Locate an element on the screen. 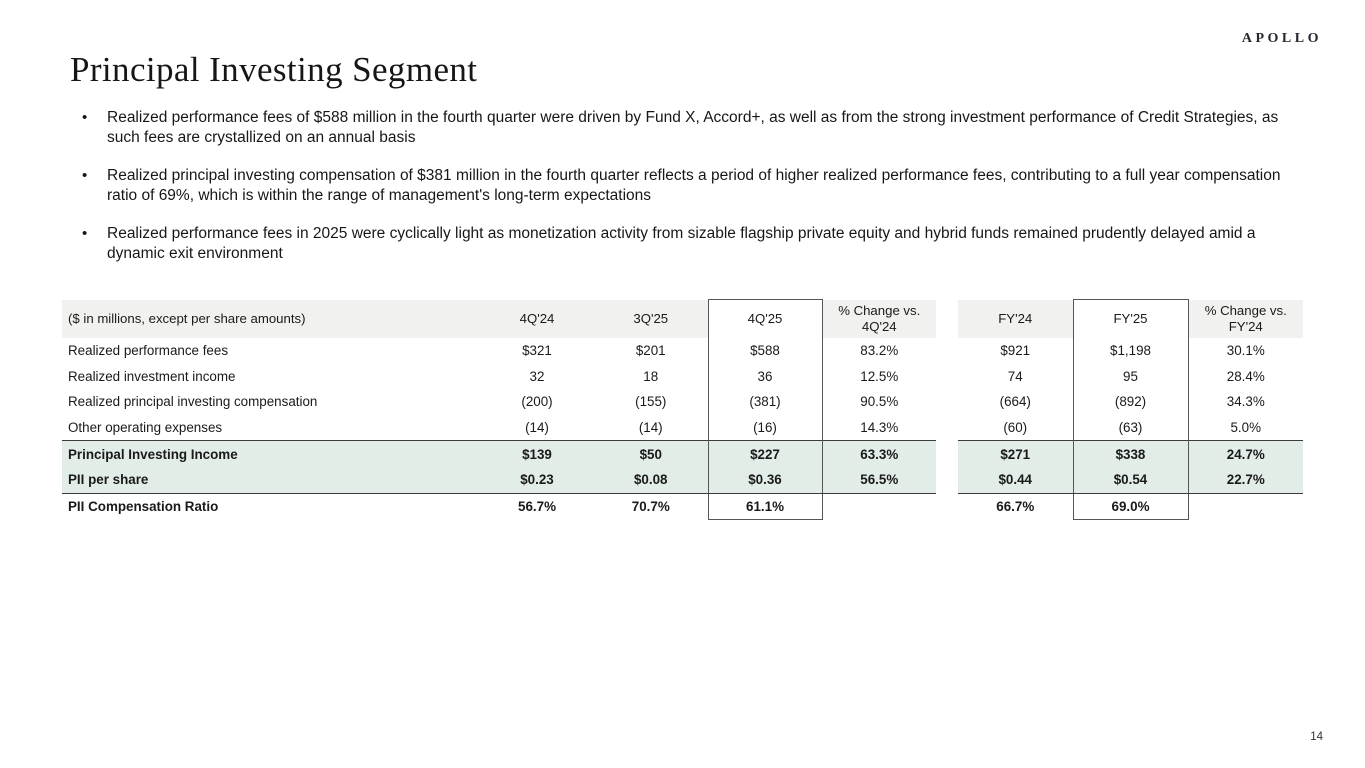 This screenshot has height=768, width=1365. page-title: Principal Investing Segment is located at coordinates (274, 69).